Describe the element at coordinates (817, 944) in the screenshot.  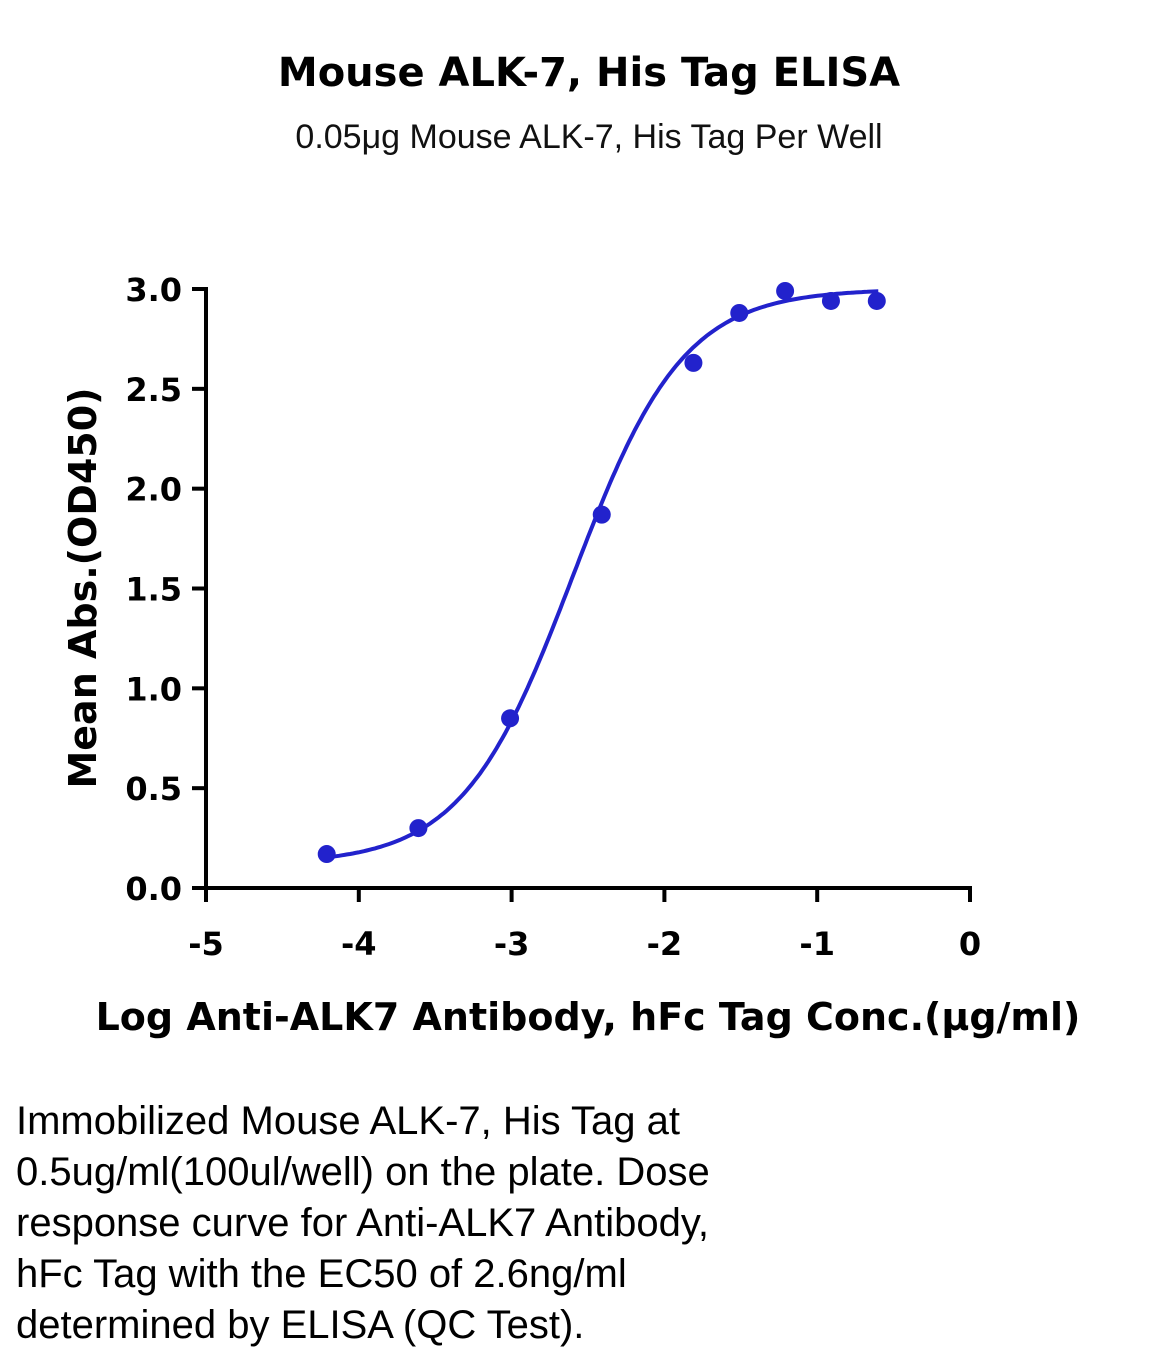
I see `x-tick-label: -1` at that location.